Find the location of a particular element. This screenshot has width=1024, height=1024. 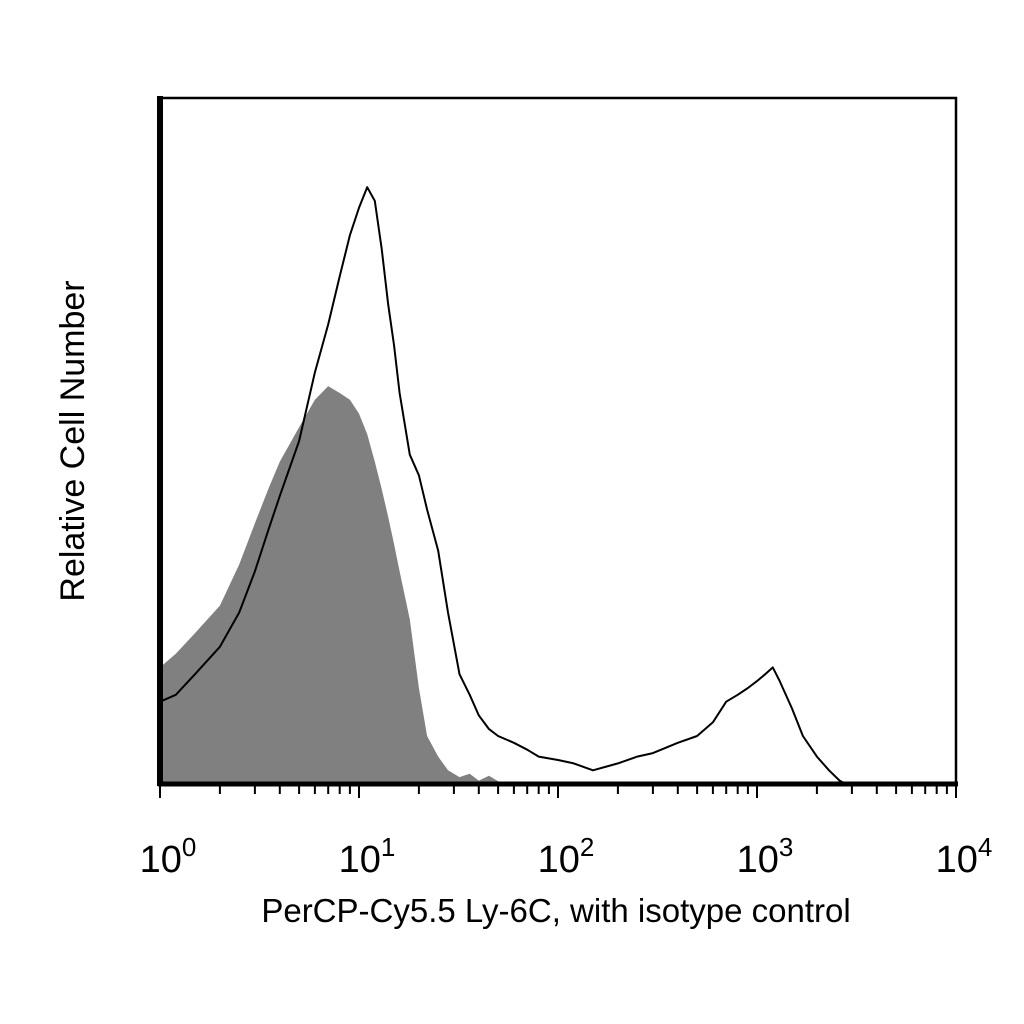

x-tick-label: 10⁰ is located at coordinates (168, 856).